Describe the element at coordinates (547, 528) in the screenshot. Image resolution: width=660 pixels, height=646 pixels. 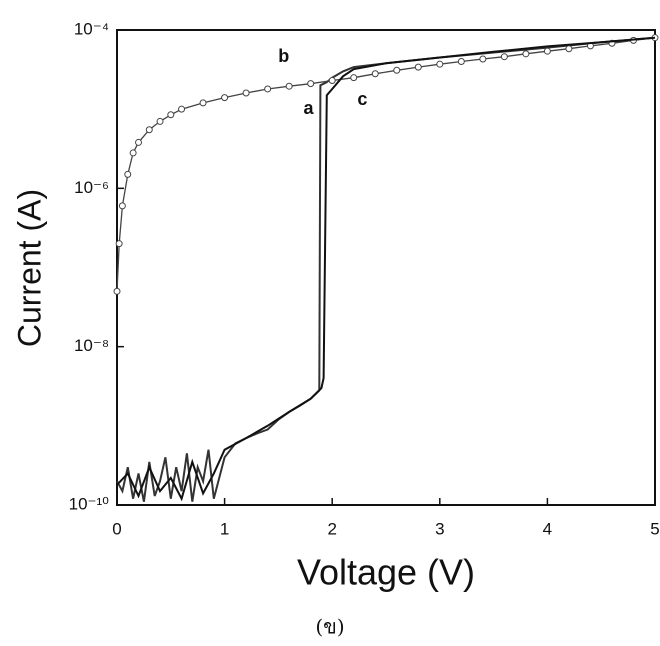
I see `x-tick-label: 4` at that location.